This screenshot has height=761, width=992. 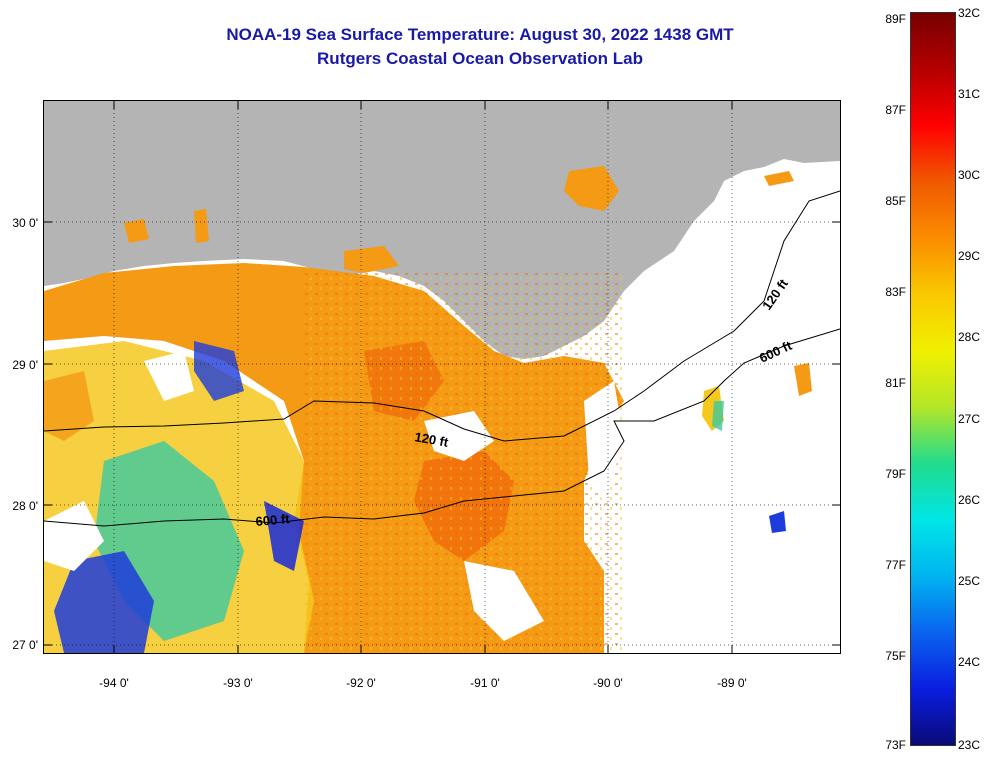 What do you see at coordinates (895, 656) in the screenshot?
I see `colorbar-f-75: 75F` at bounding box center [895, 656].